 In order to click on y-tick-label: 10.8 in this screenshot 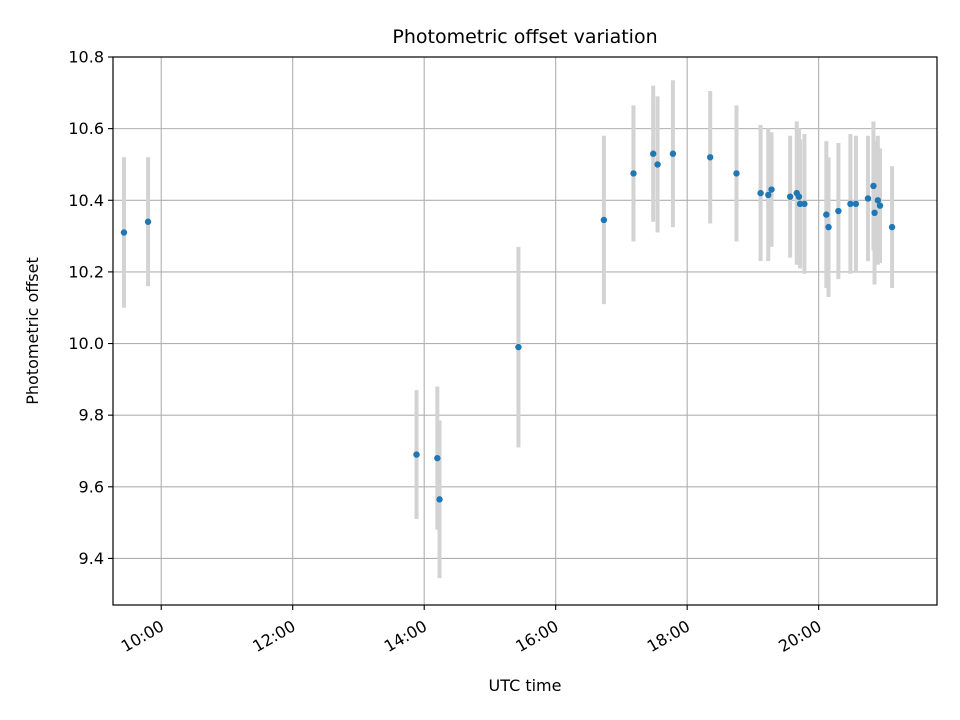, I will do `click(86, 57)`.